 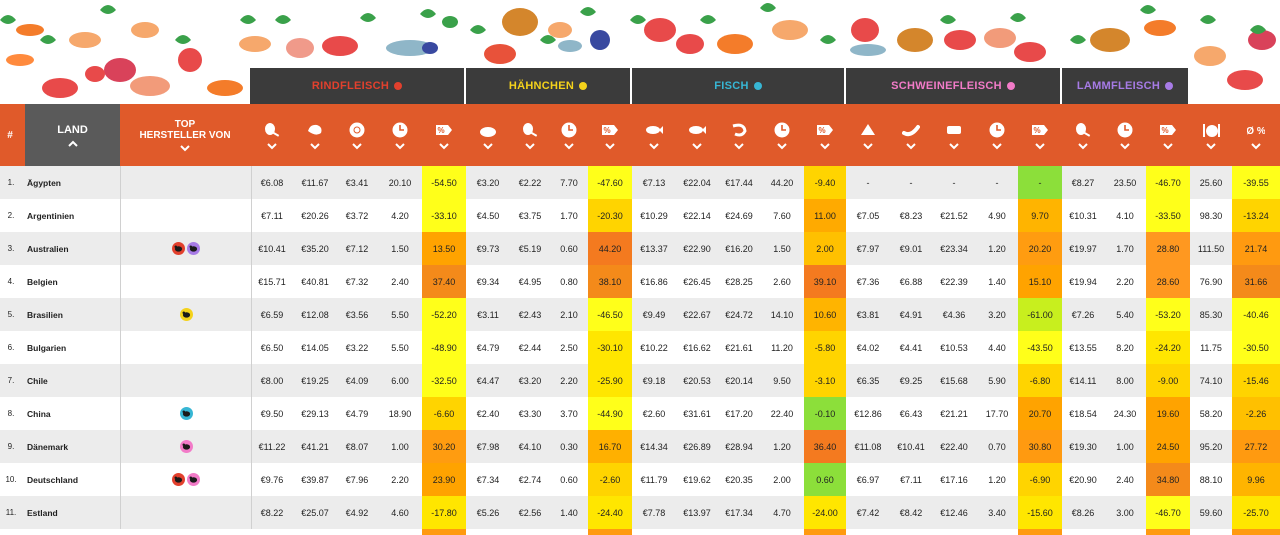 I want to click on value-cell: €3.56, so click(x=357, y=314).